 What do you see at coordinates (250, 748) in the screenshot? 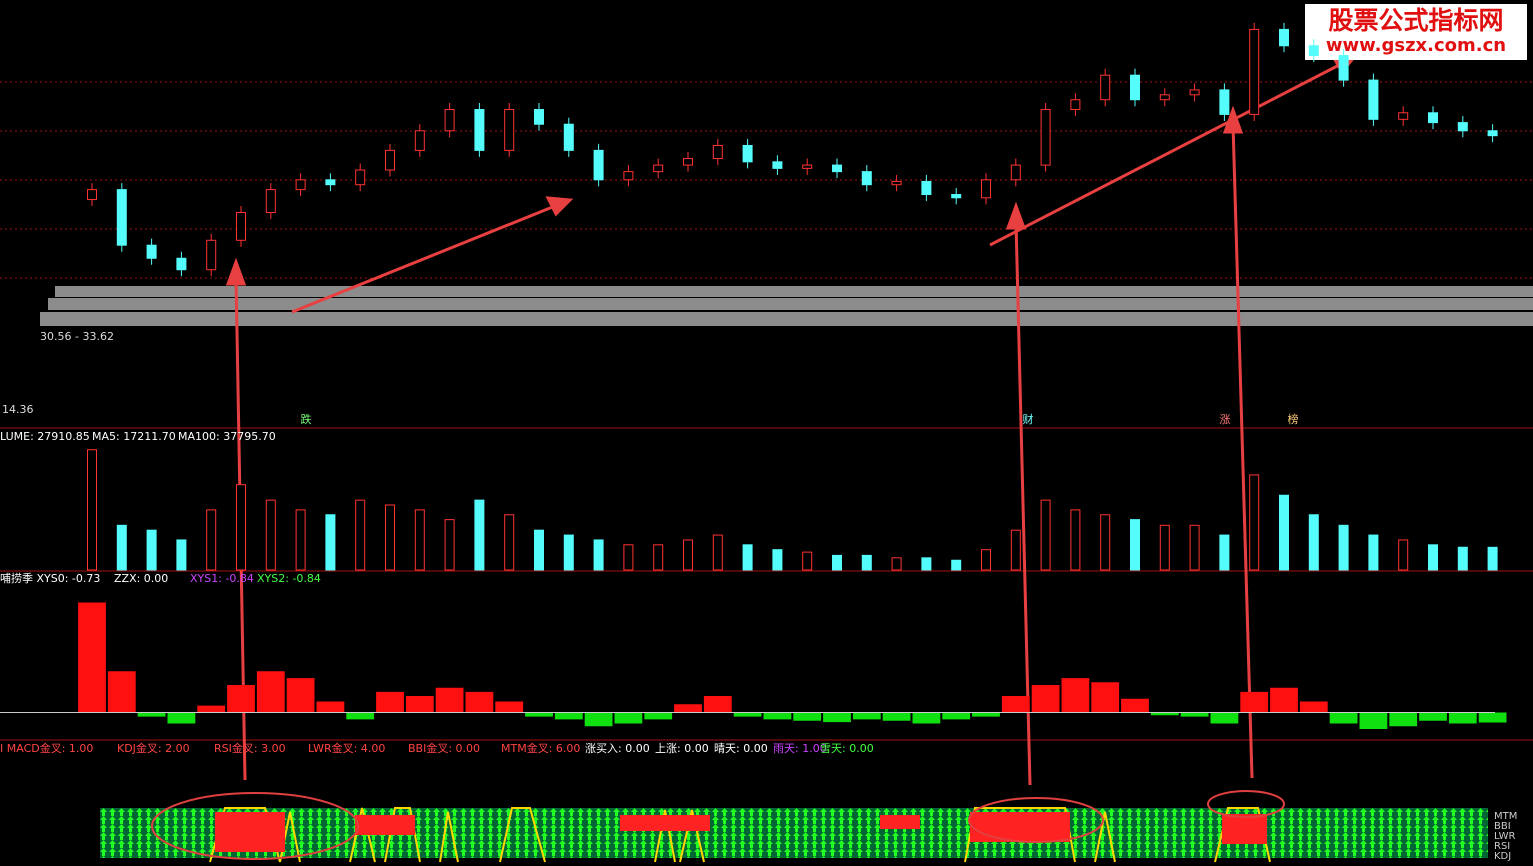
I see `signal-legend: RSI金叉: 3.00` at bounding box center [250, 748].